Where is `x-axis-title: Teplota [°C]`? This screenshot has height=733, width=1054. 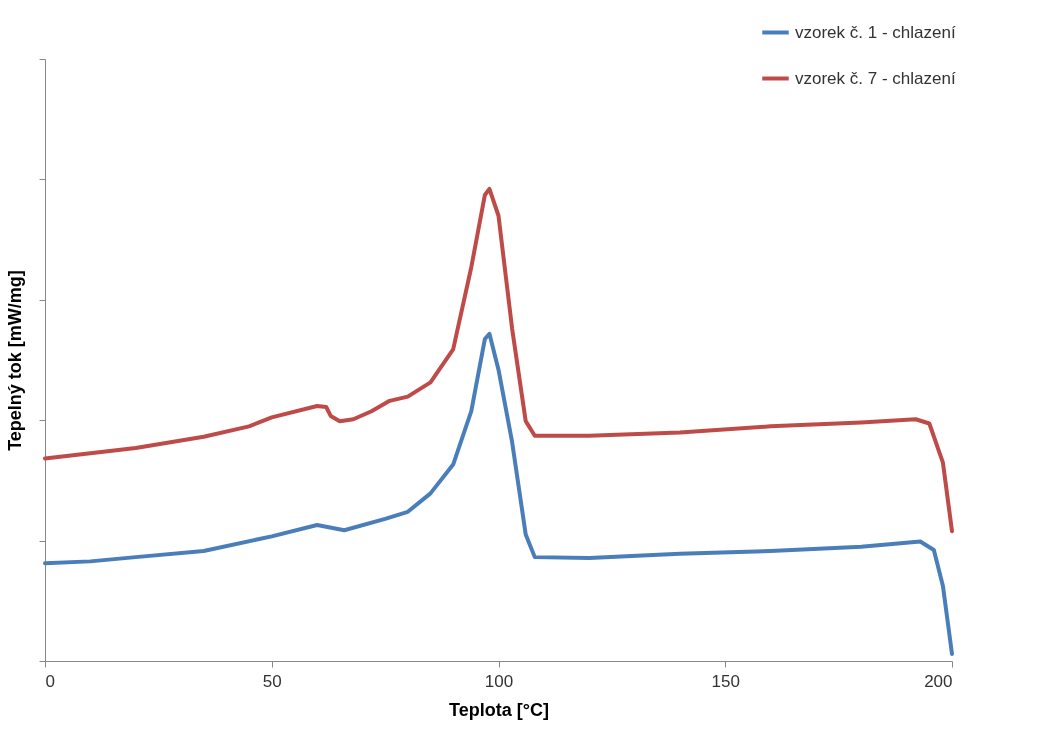
x-axis-title: Teplota [°C] is located at coordinates (499, 709).